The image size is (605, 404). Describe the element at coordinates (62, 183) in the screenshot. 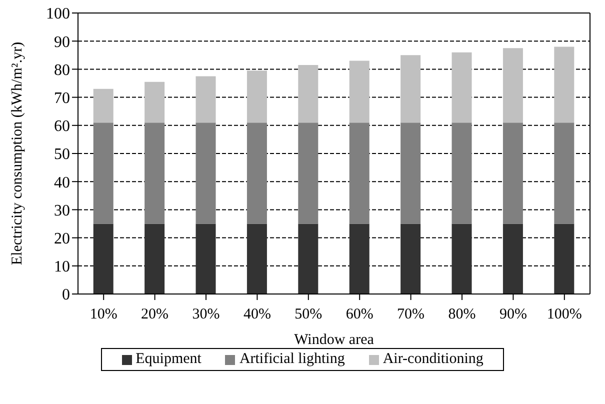

I see `y-tick-label: 40` at that location.